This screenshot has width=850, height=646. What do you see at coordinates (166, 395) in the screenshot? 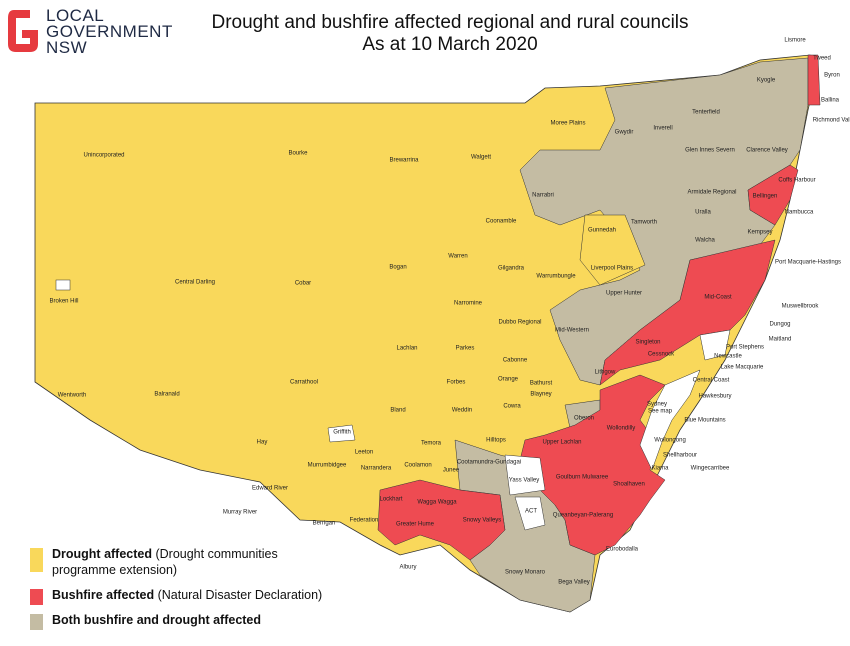
I see `council-label: Balranald` at bounding box center [166, 395].